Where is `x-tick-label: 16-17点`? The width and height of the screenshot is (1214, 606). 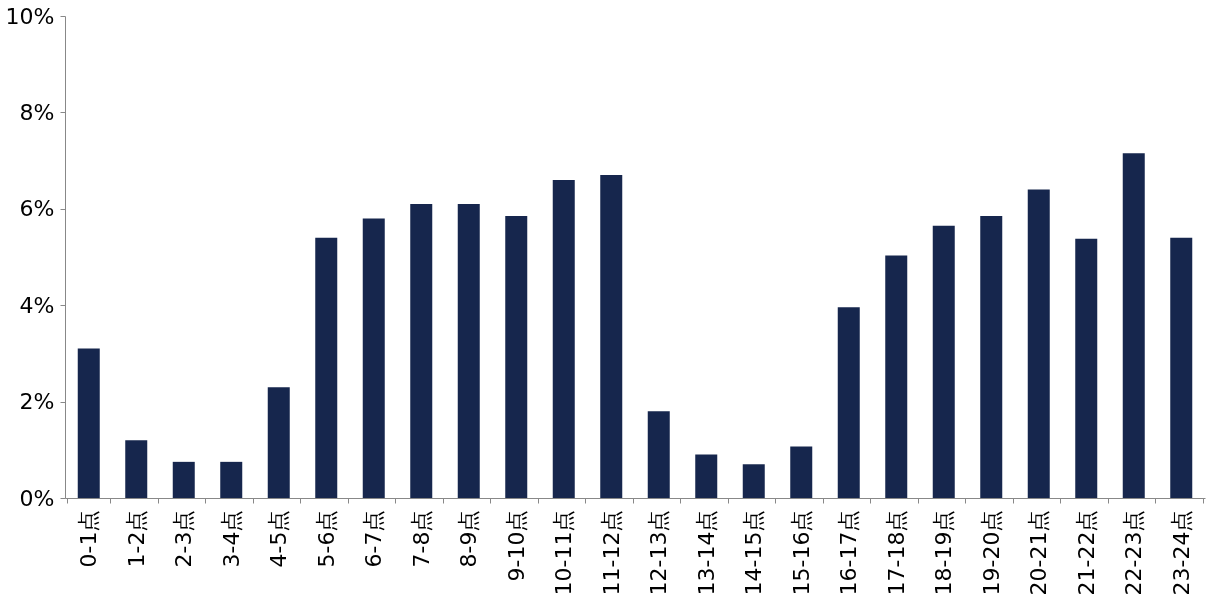
x-tick-label: 16-17点 is located at coordinates (849, 552).